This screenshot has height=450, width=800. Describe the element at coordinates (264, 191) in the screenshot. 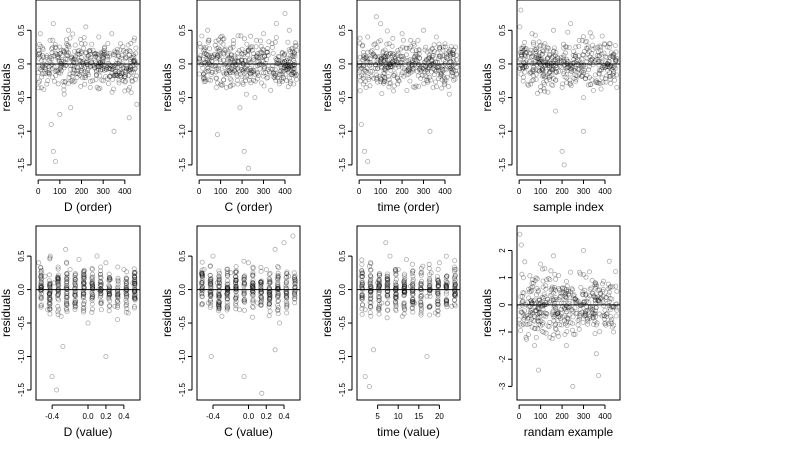

I see `x-tick-label: 300` at that location.